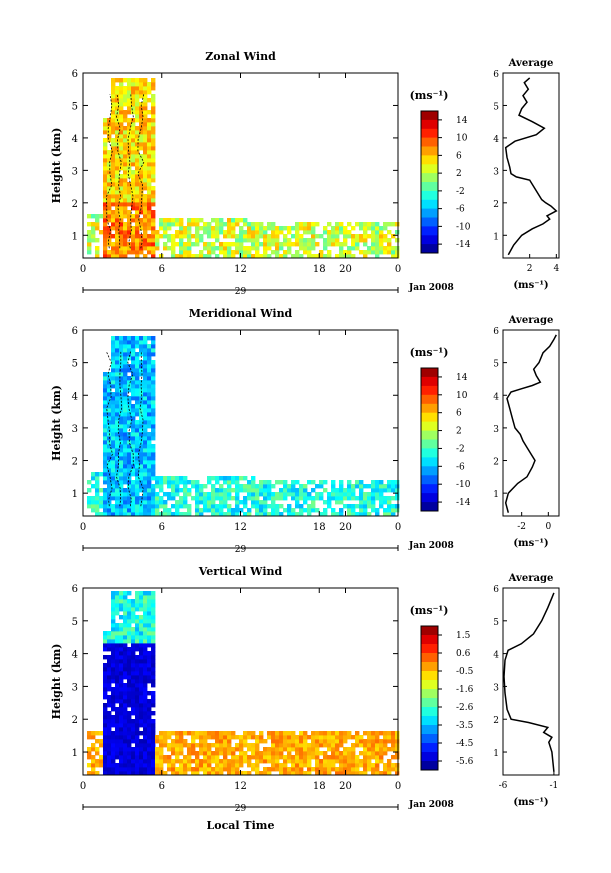 The image size is (611, 873). What do you see at coordinates (459, 414) in the screenshot?
I see `colorbar-tick-label: 6` at bounding box center [459, 414].